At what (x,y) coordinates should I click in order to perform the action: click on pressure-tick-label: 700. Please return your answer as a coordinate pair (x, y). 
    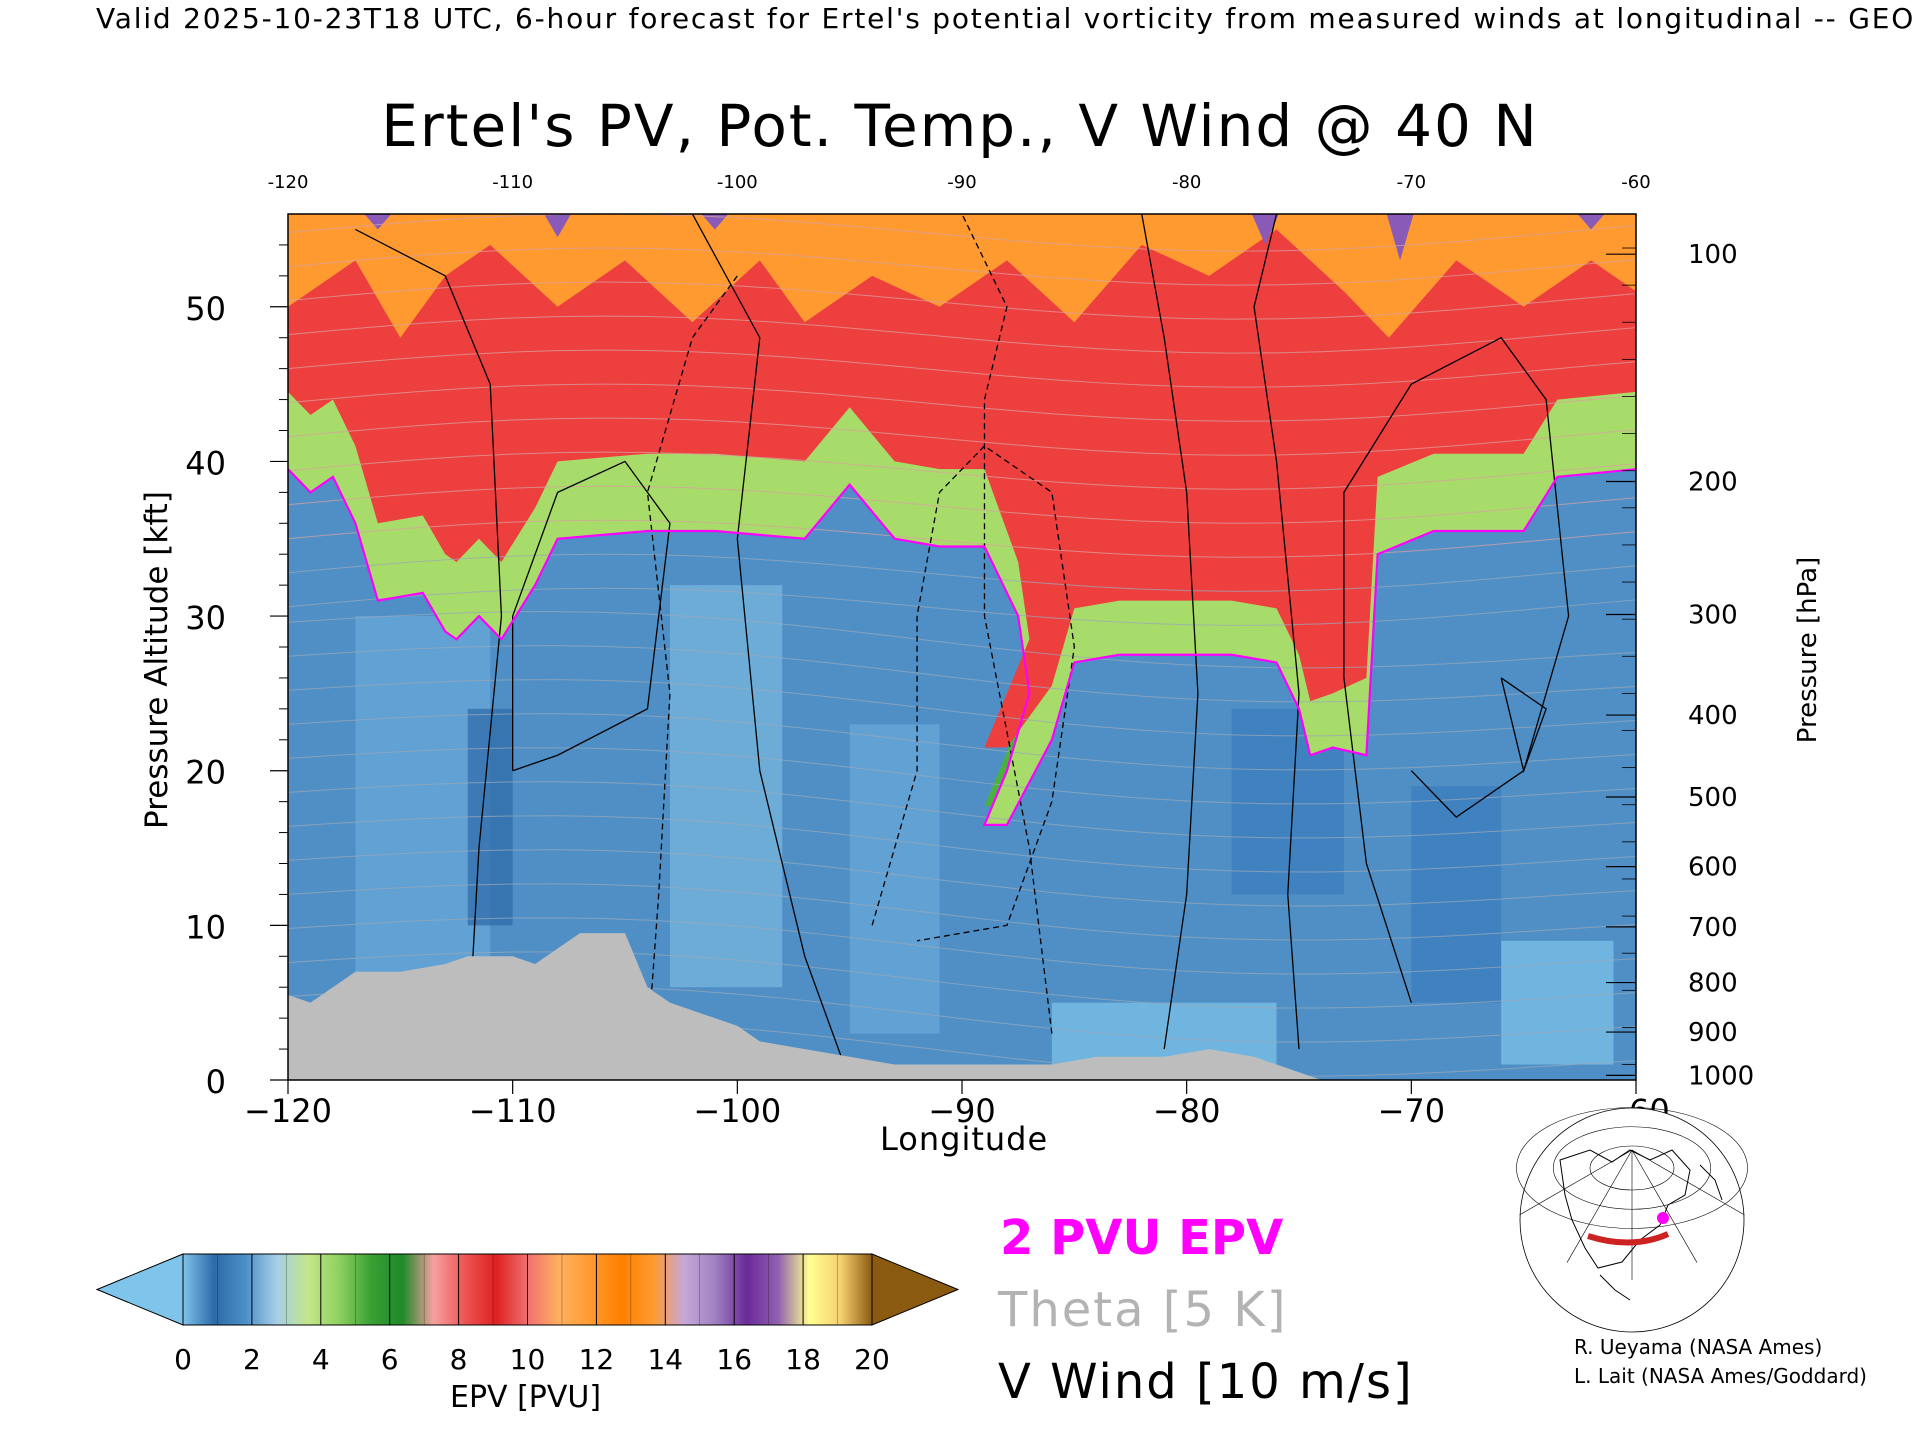
    Looking at the image, I should click on (1713, 928).